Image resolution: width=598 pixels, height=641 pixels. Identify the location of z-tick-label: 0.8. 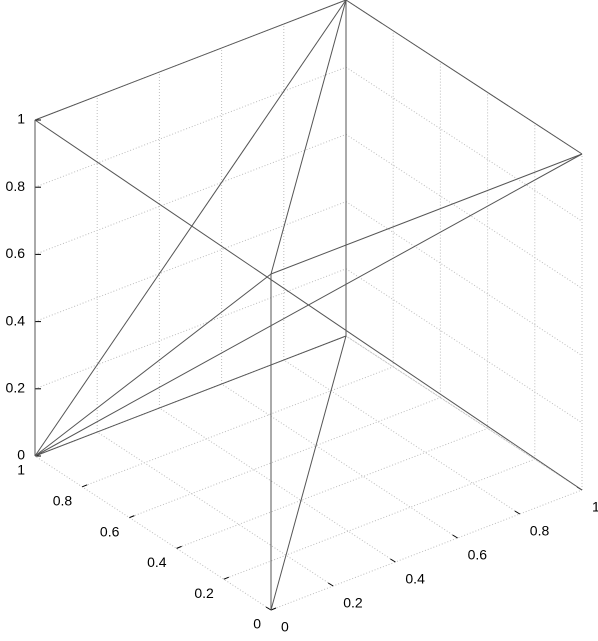
(16, 186).